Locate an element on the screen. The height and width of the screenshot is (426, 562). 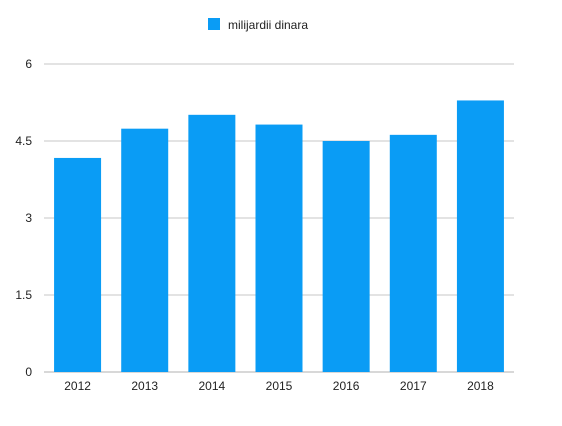
legend-swatch is located at coordinates (214, 24).